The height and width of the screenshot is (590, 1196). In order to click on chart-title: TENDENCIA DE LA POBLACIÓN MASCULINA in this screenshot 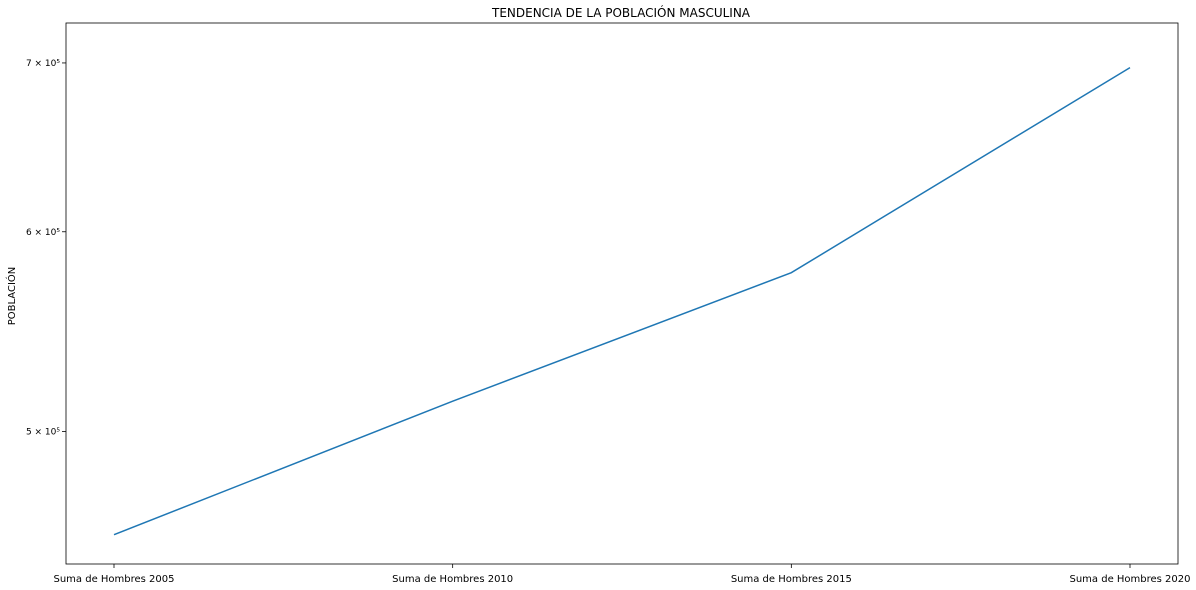, I will do `click(621, 12)`.